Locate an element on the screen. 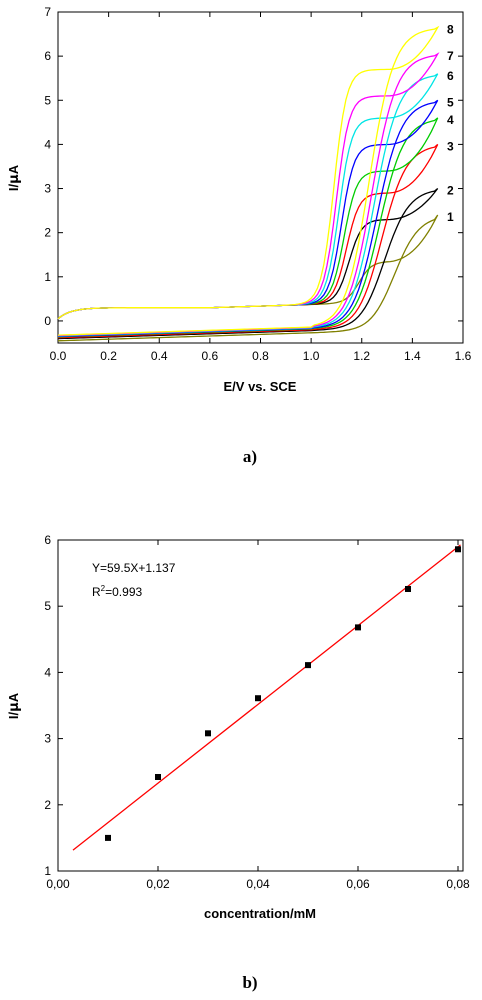 The image size is (482, 1000). chart-b-x-tick-label: 0,00 is located at coordinates (58, 884).